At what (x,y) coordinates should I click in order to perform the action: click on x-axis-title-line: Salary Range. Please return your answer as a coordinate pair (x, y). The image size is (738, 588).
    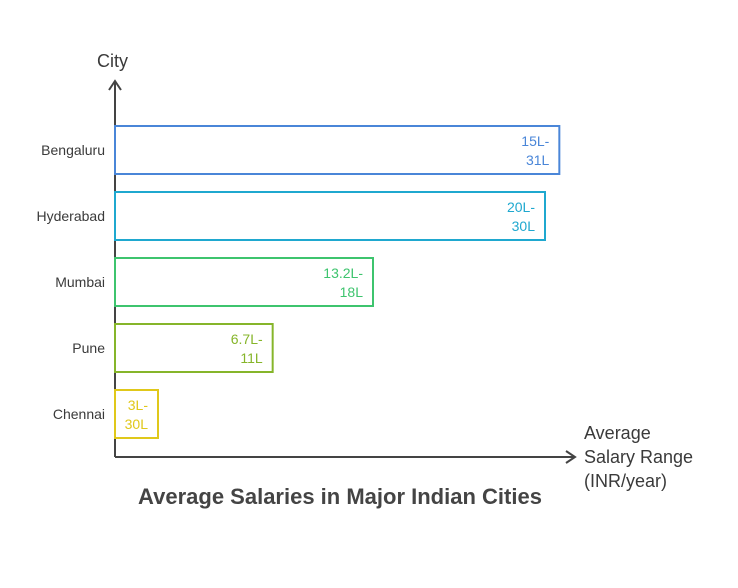
    Looking at the image, I should click on (638, 457).